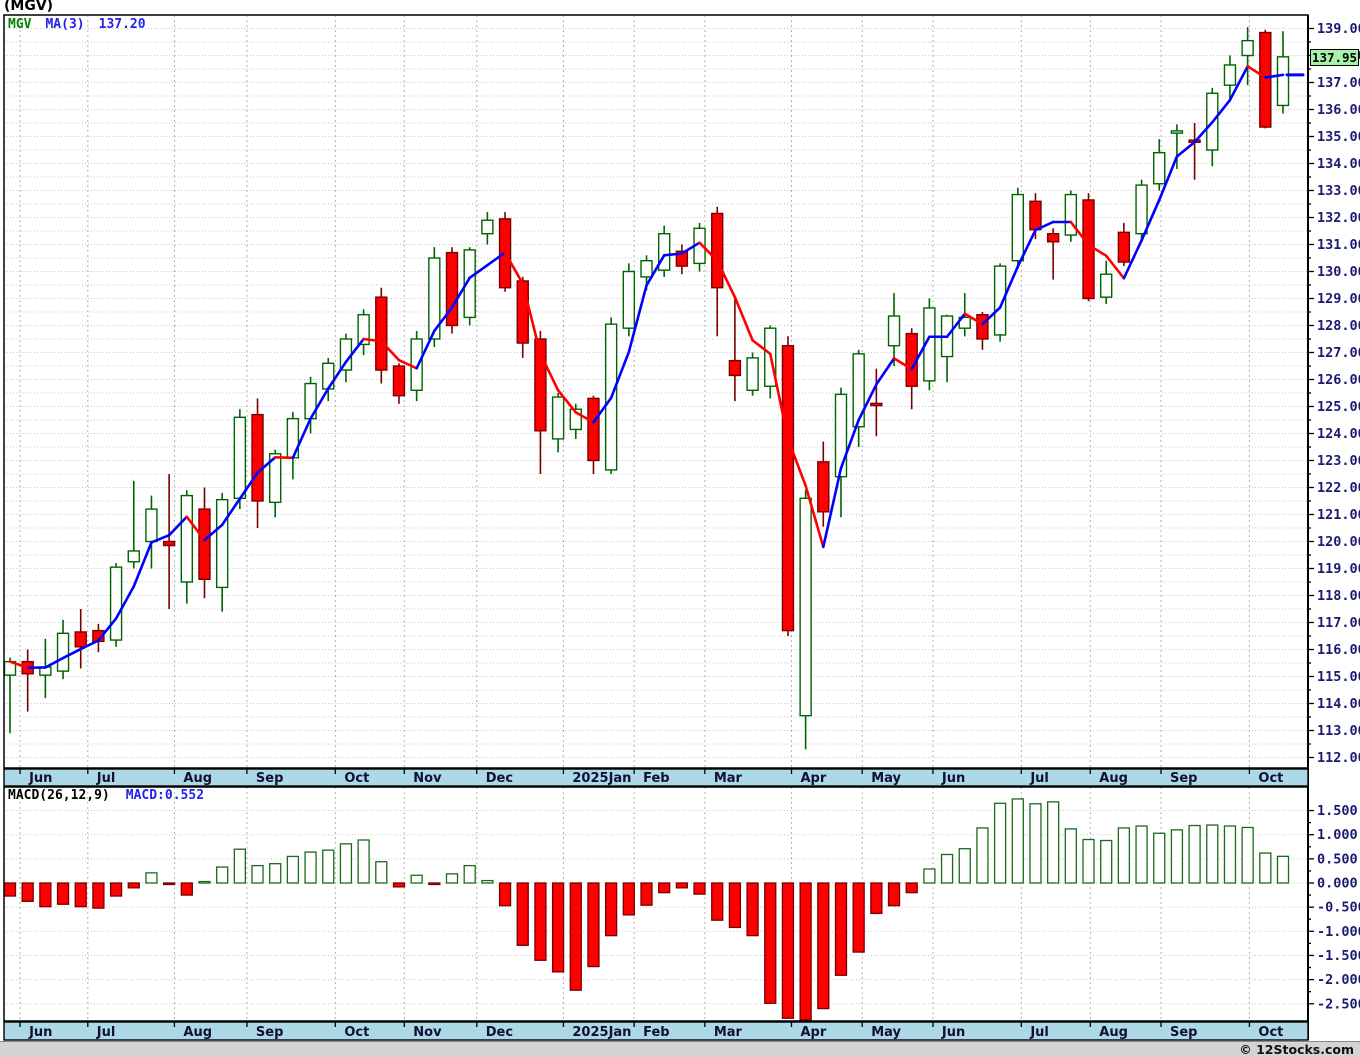 The height and width of the screenshot is (1057, 1360). Describe the element at coordinates (1039, 778) in the screenshot. I see `month-label: Jul` at that location.